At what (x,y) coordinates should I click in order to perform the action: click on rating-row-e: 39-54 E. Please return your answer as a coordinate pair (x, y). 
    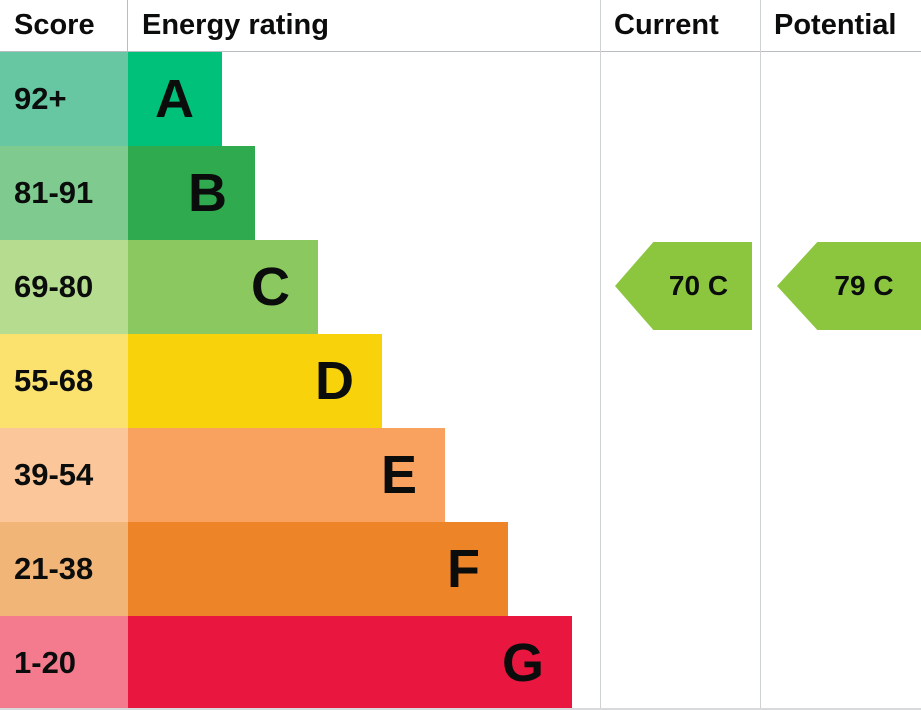
    Looking at the image, I should click on (460, 475).